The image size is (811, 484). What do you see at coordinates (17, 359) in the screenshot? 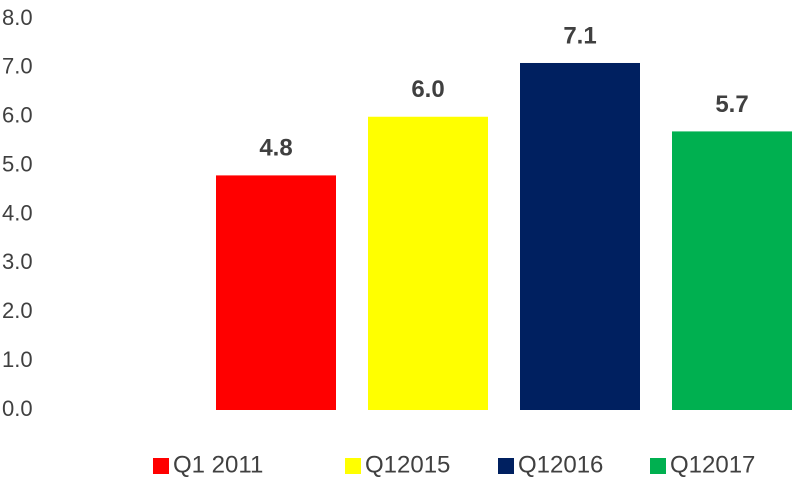
I see `y-tick-label: 1.0` at bounding box center [17, 359].